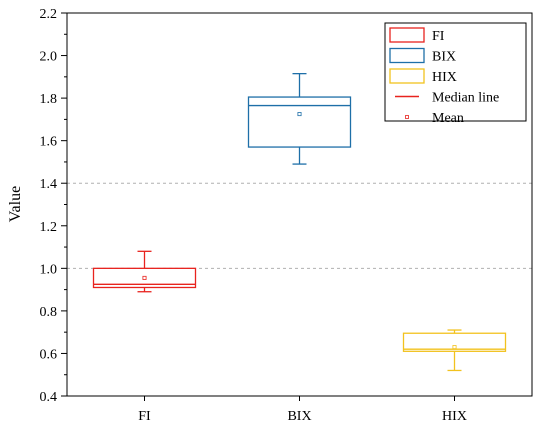 The width and height of the screenshot is (550, 431). Describe the element at coordinates (15, 204) in the screenshot. I see `y-axis-label: Value` at that location.